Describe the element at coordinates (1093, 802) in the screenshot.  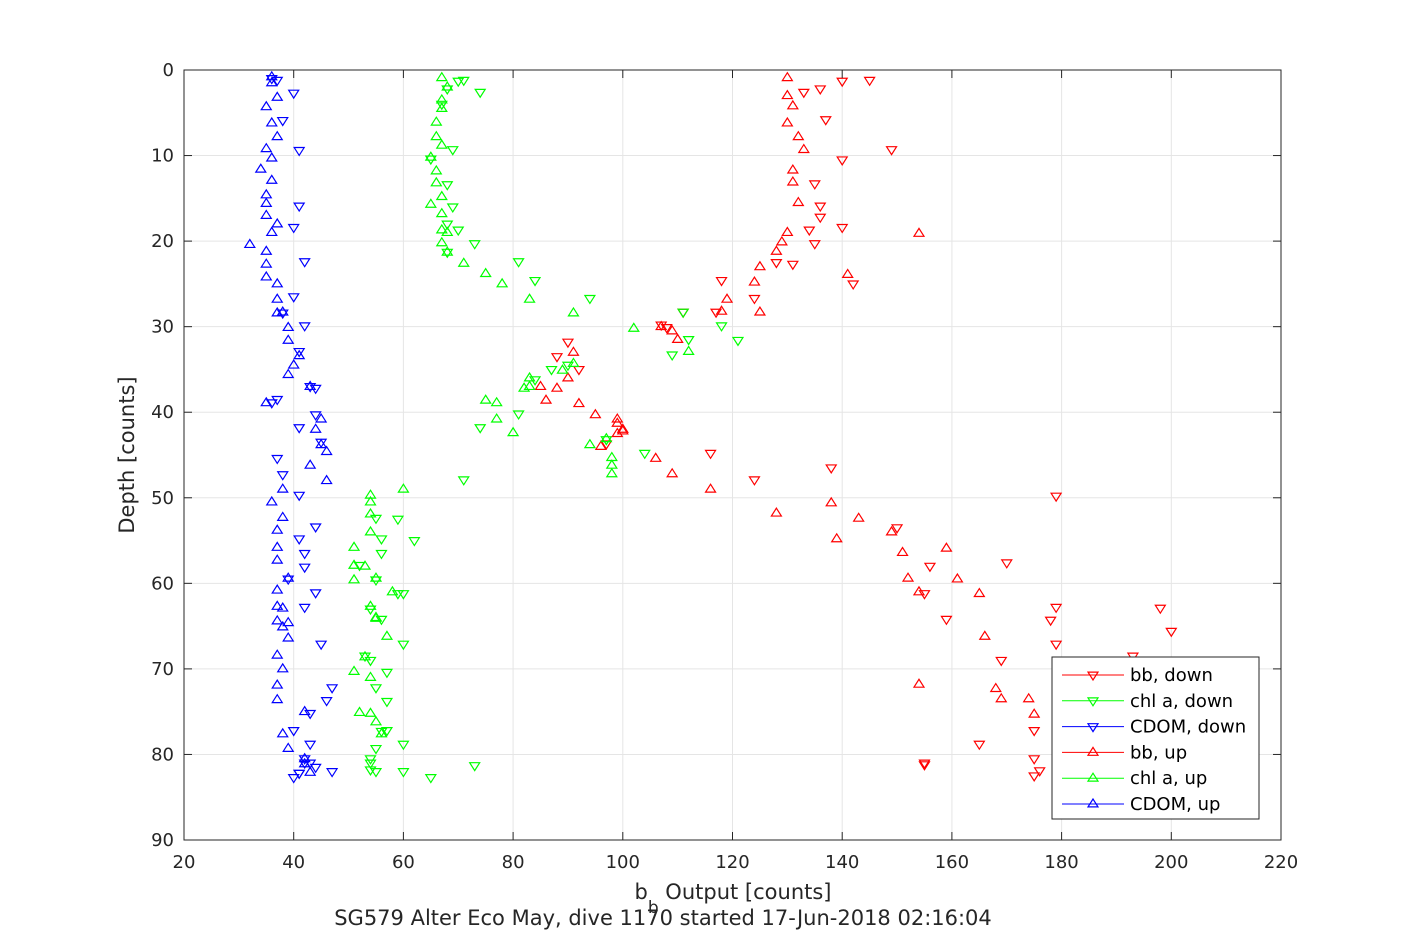
I see `legend-marker` at that location.